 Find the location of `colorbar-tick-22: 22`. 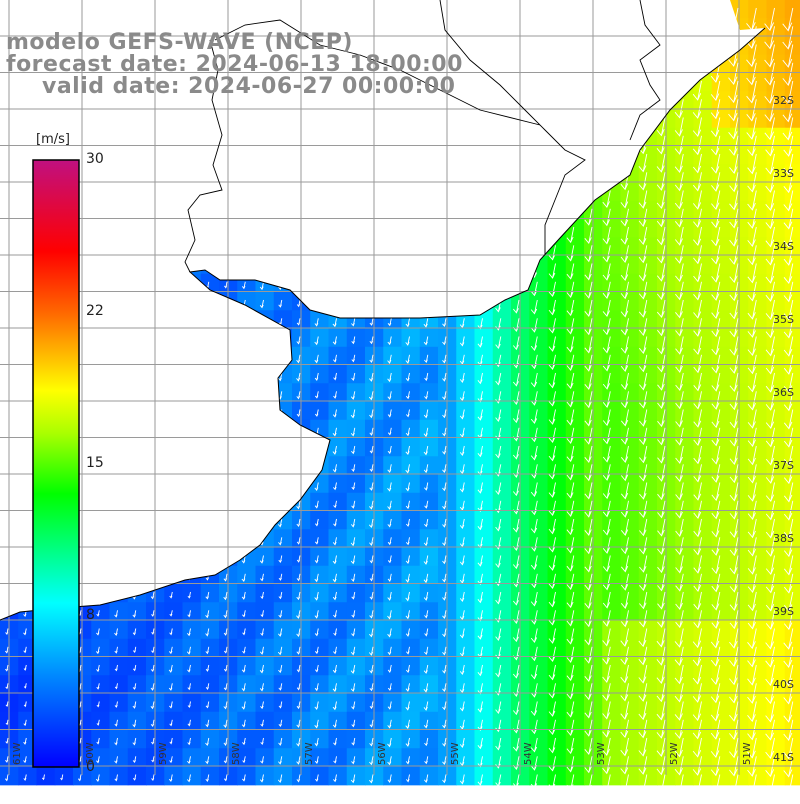

colorbar-tick-22: 22 is located at coordinates (95, 311).